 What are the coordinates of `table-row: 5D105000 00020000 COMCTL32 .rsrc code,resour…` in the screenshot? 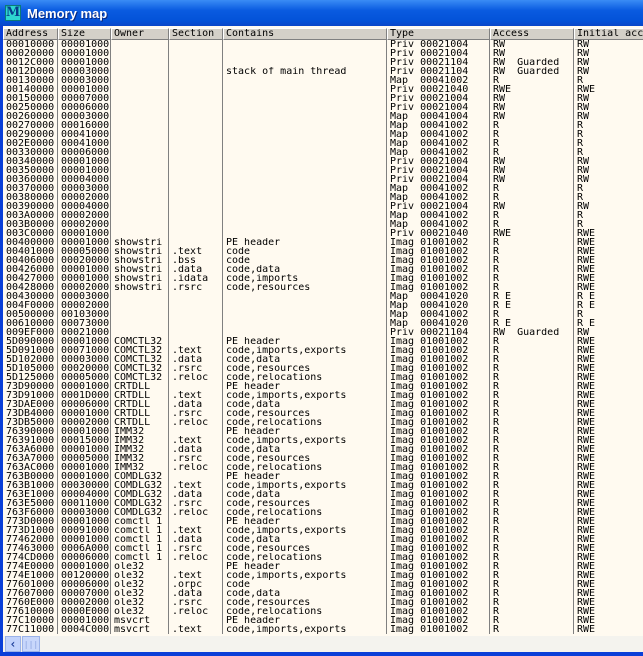 It's located at (323, 368).